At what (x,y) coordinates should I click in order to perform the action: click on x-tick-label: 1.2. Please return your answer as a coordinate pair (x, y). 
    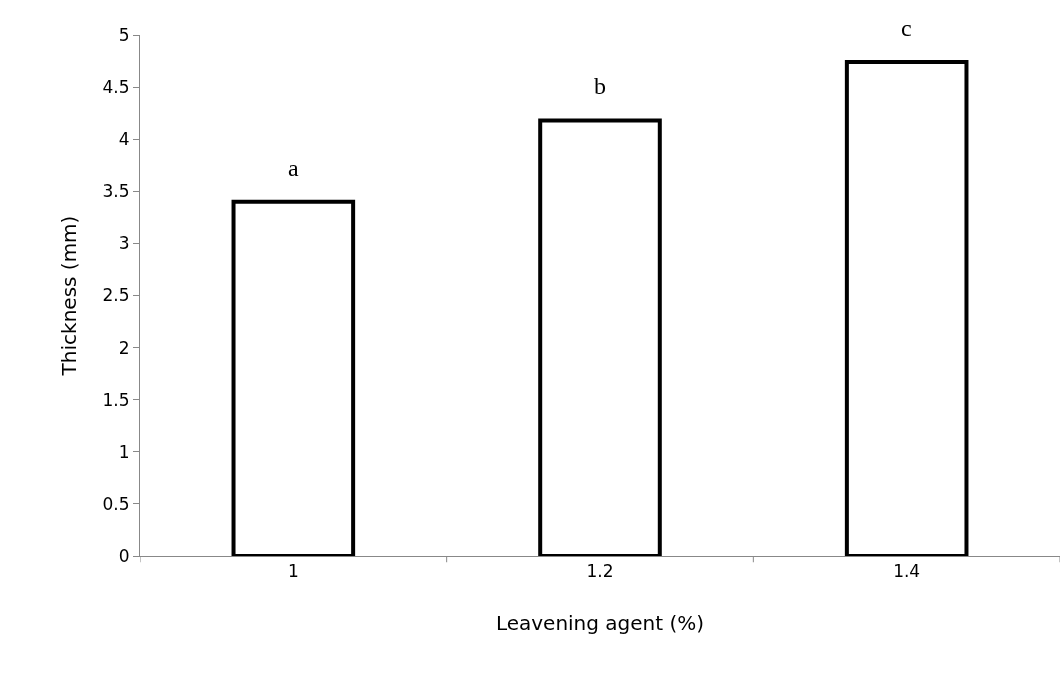
    Looking at the image, I should click on (600, 571).